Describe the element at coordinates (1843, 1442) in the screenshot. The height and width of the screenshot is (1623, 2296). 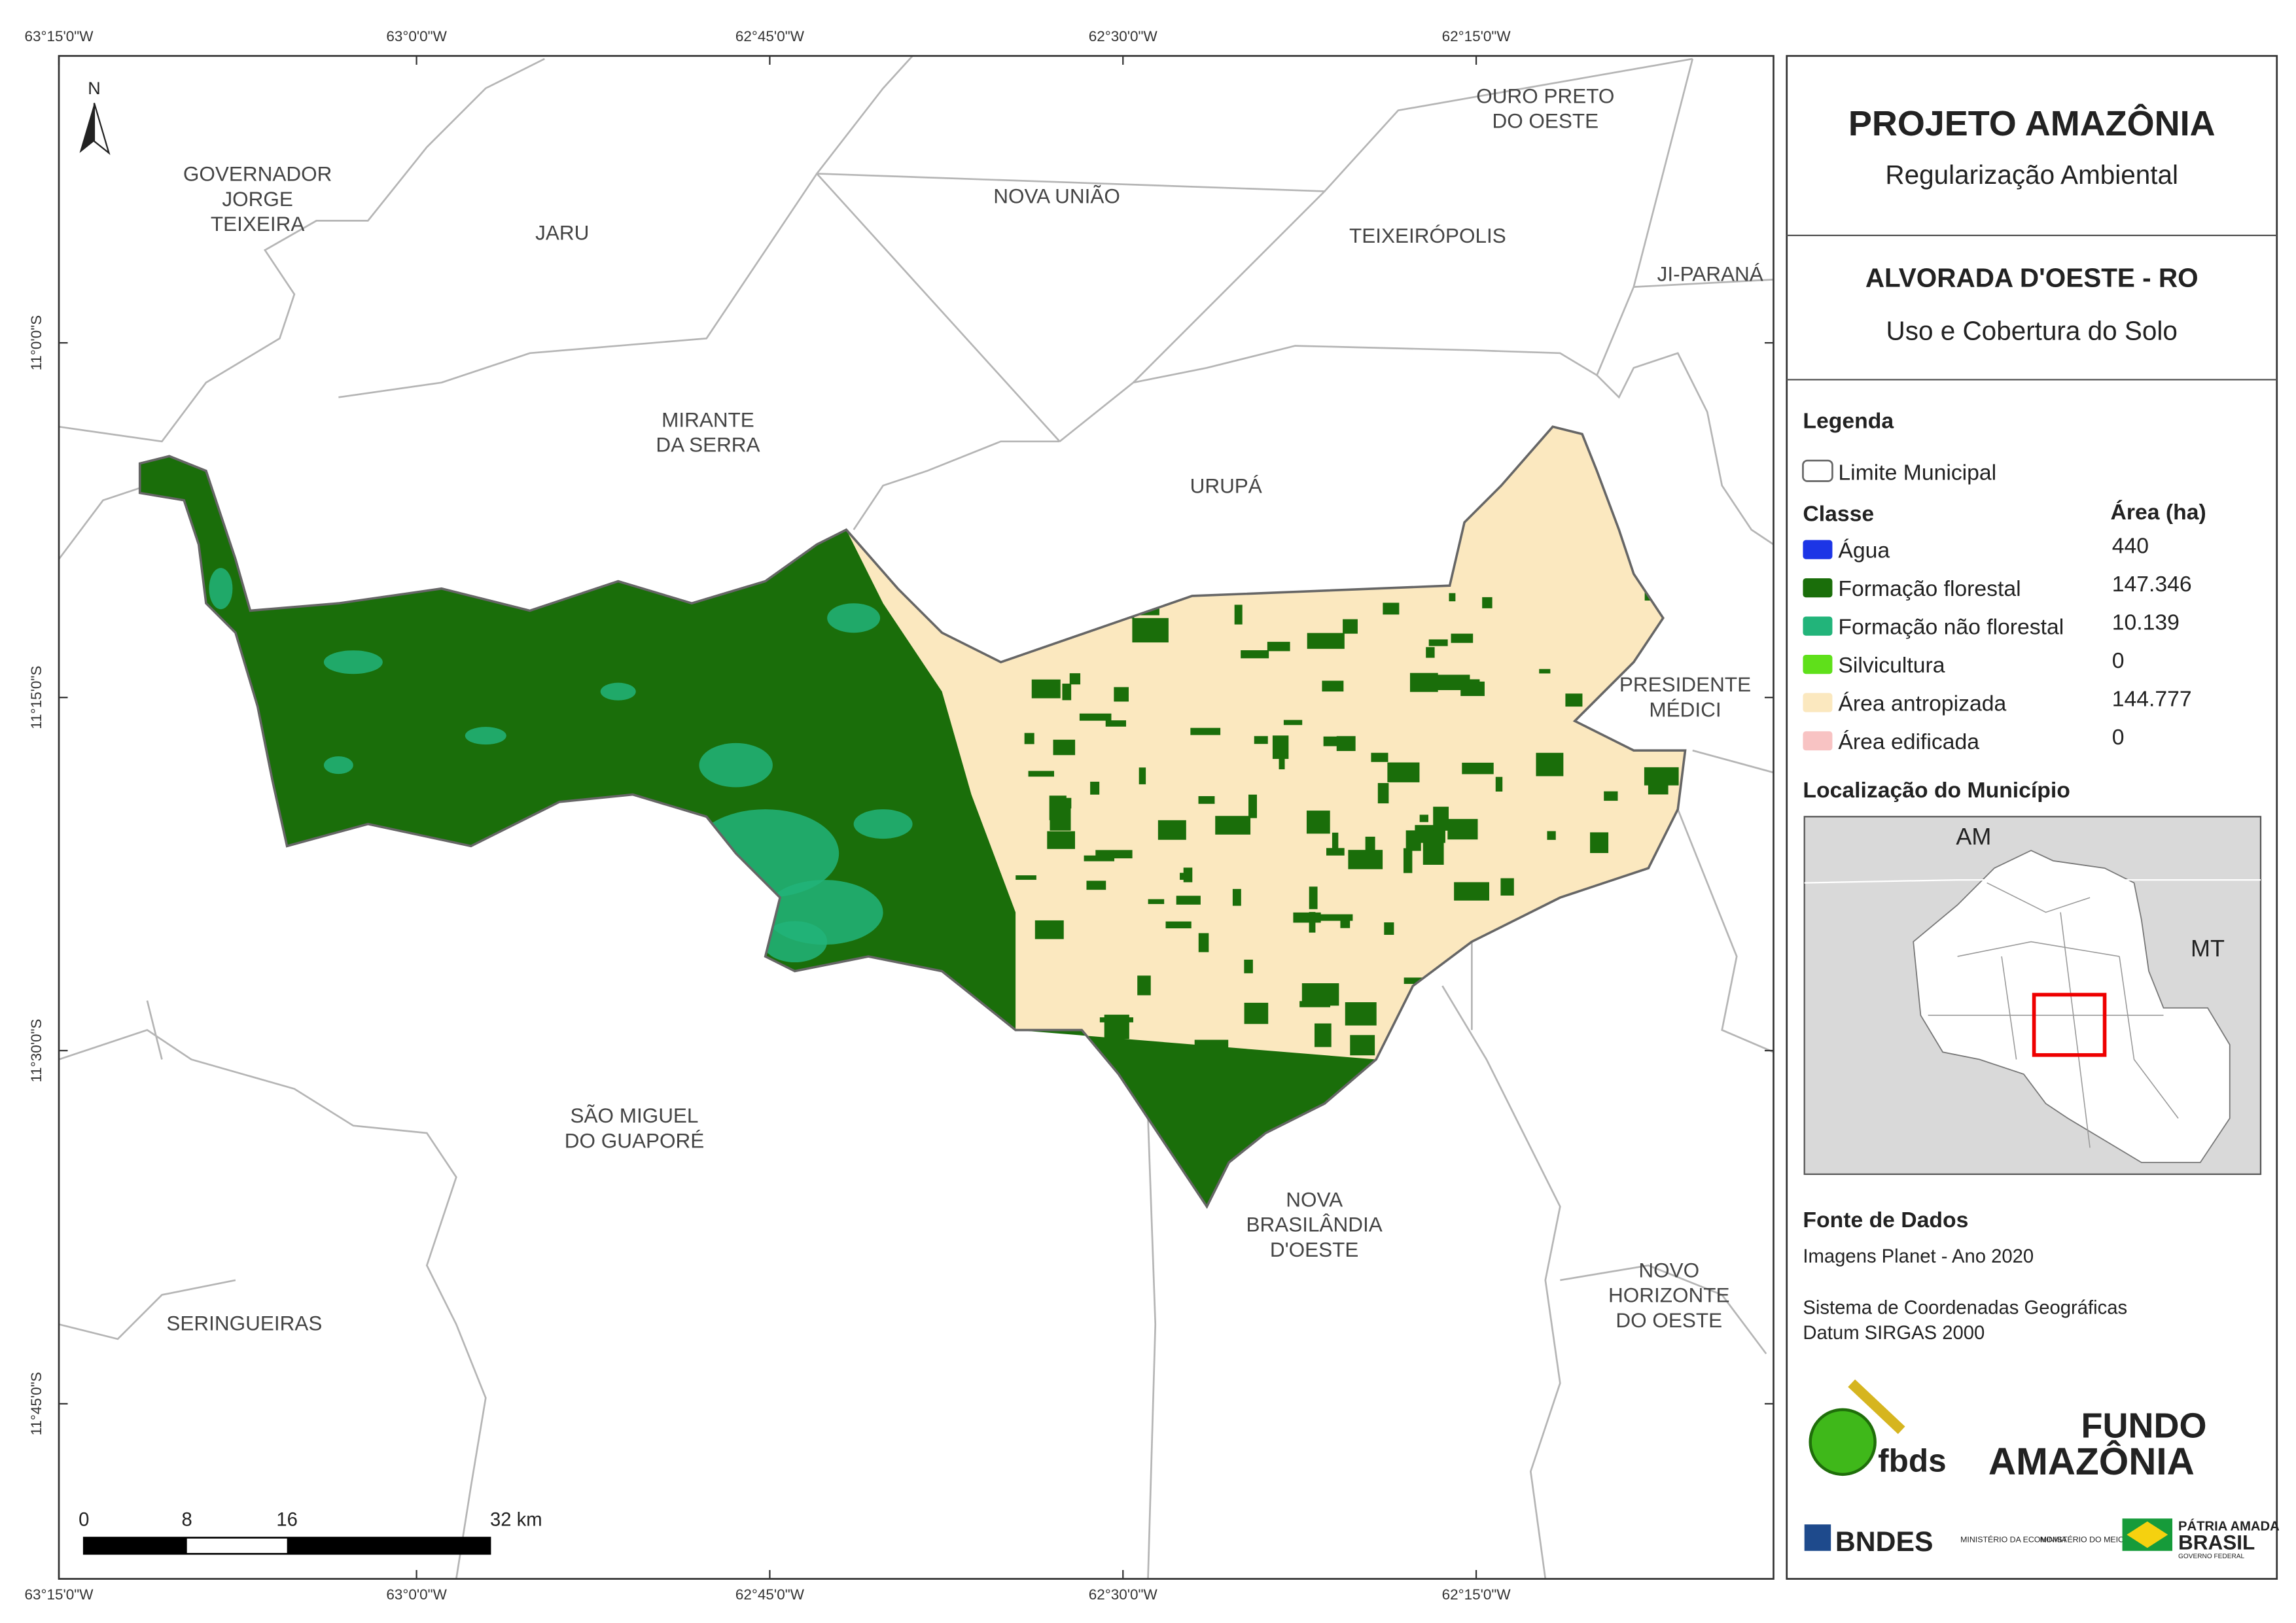
I see `fbds-globe` at that location.